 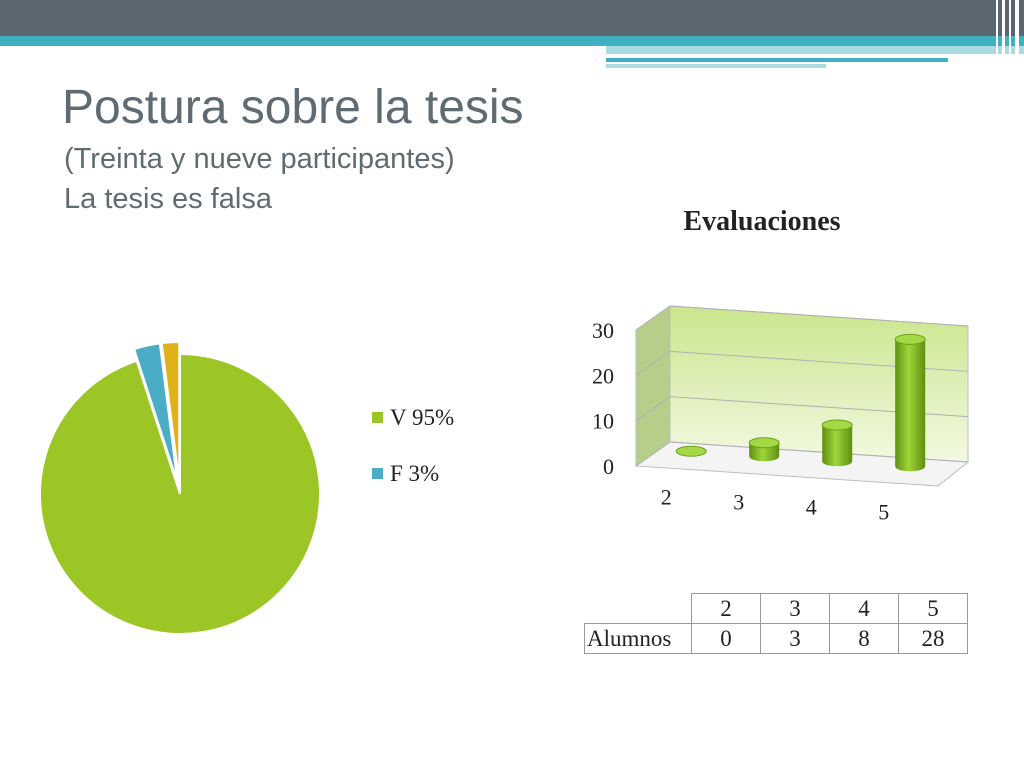 I want to click on x-tick-label: 2, so click(x=666, y=497).